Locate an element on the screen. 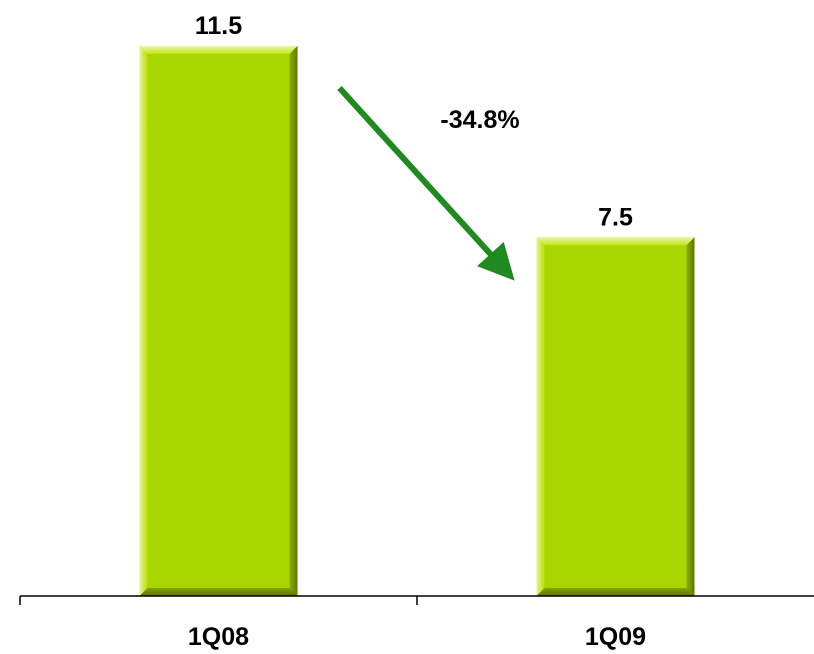 Image resolution: width=814 pixels, height=654 pixels. x-axis-ticks is located at coordinates (218, 600).